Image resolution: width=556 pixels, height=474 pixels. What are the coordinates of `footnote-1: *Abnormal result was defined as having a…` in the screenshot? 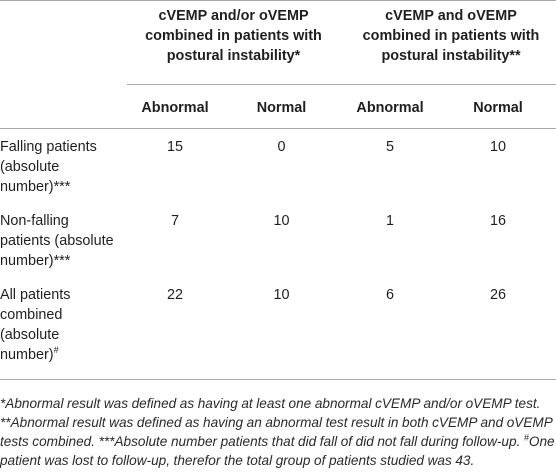 It's located at (270, 403).